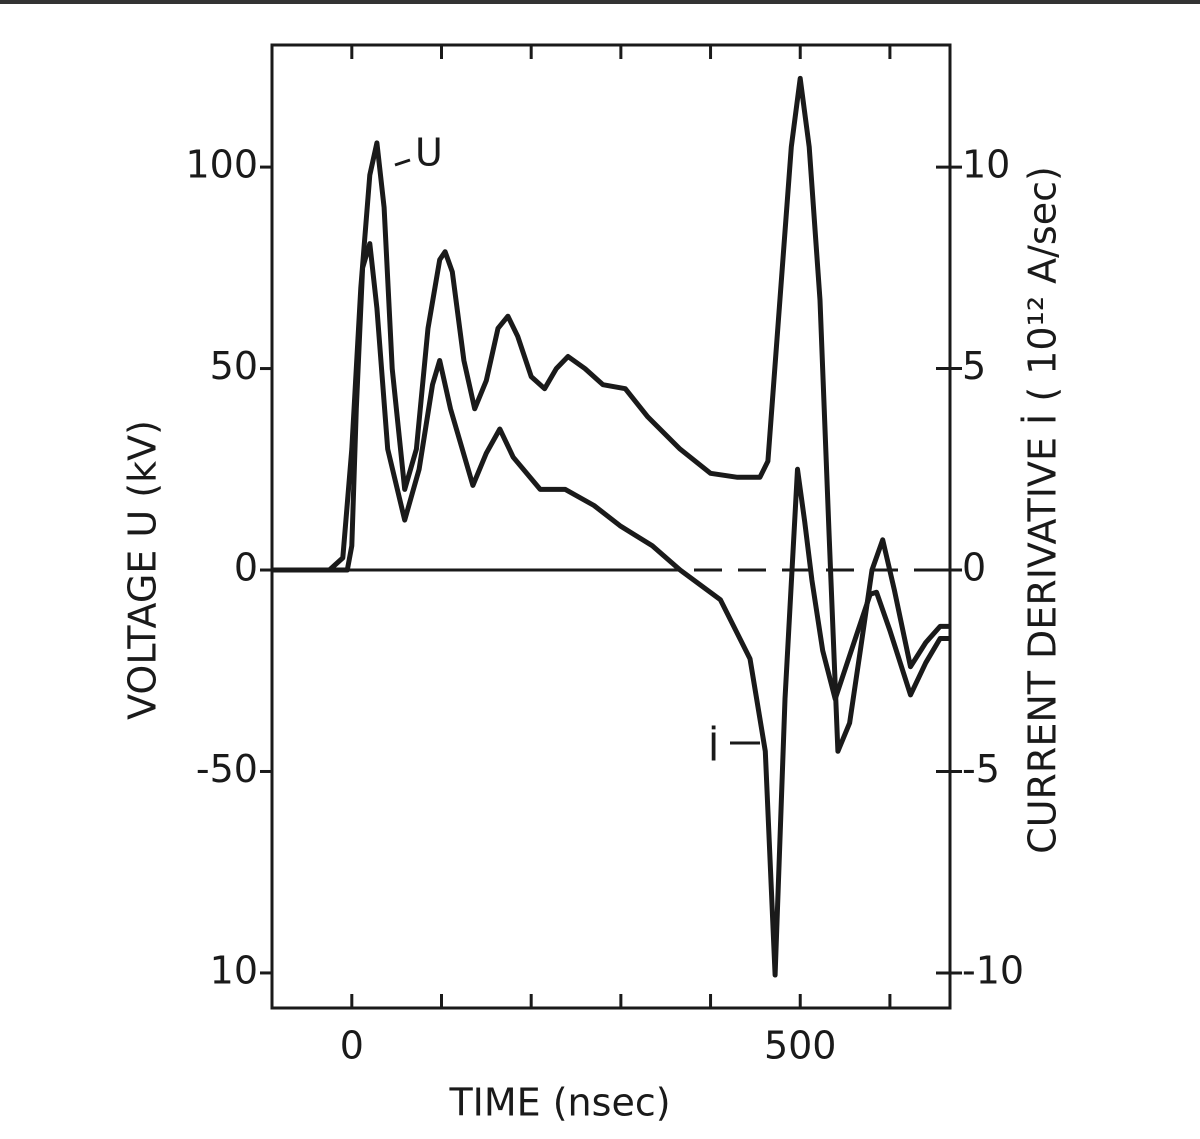 This screenshot has width=1200, height=1139. What do you see at coordinates (986, 165) in the screenshot?
I see `y2-tick-label: 10` at bounding box center [986, 165].